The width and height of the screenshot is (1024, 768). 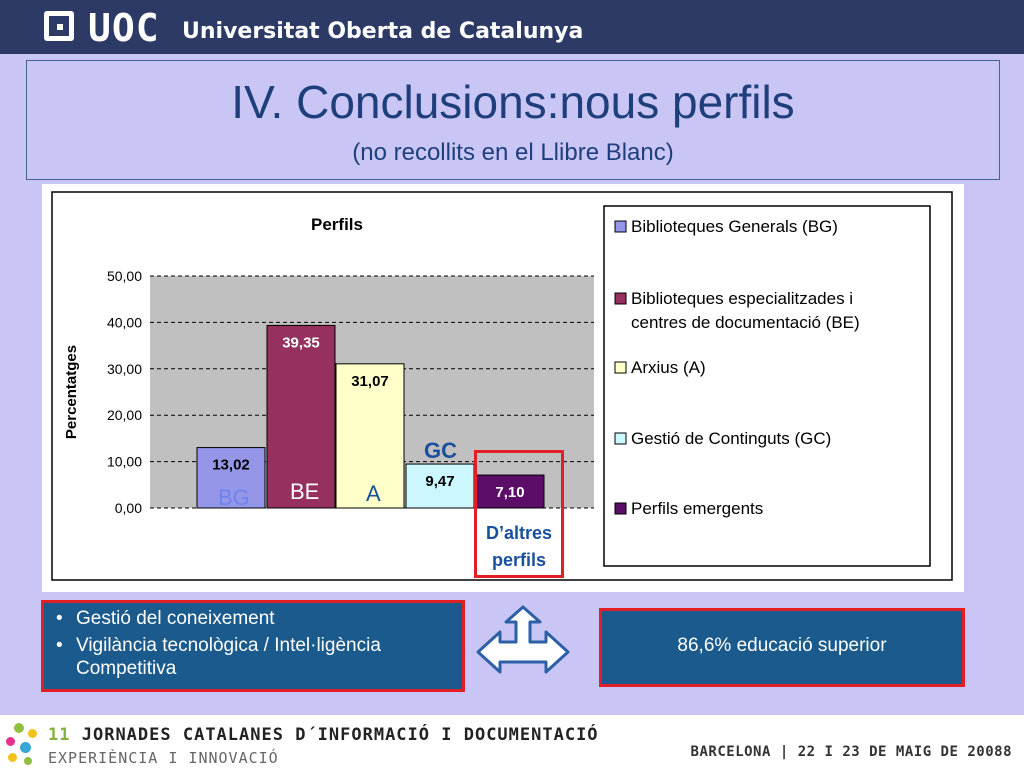 I want to click on other-profiles-highlight, so click(x=519, y=514).